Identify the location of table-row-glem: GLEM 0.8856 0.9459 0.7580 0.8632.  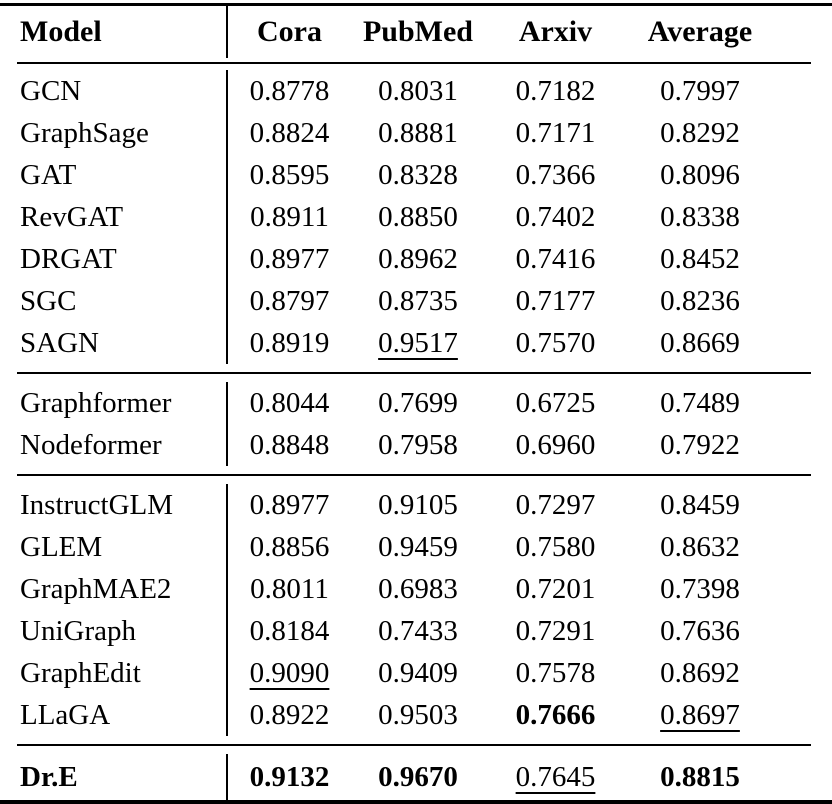
(416, 547).